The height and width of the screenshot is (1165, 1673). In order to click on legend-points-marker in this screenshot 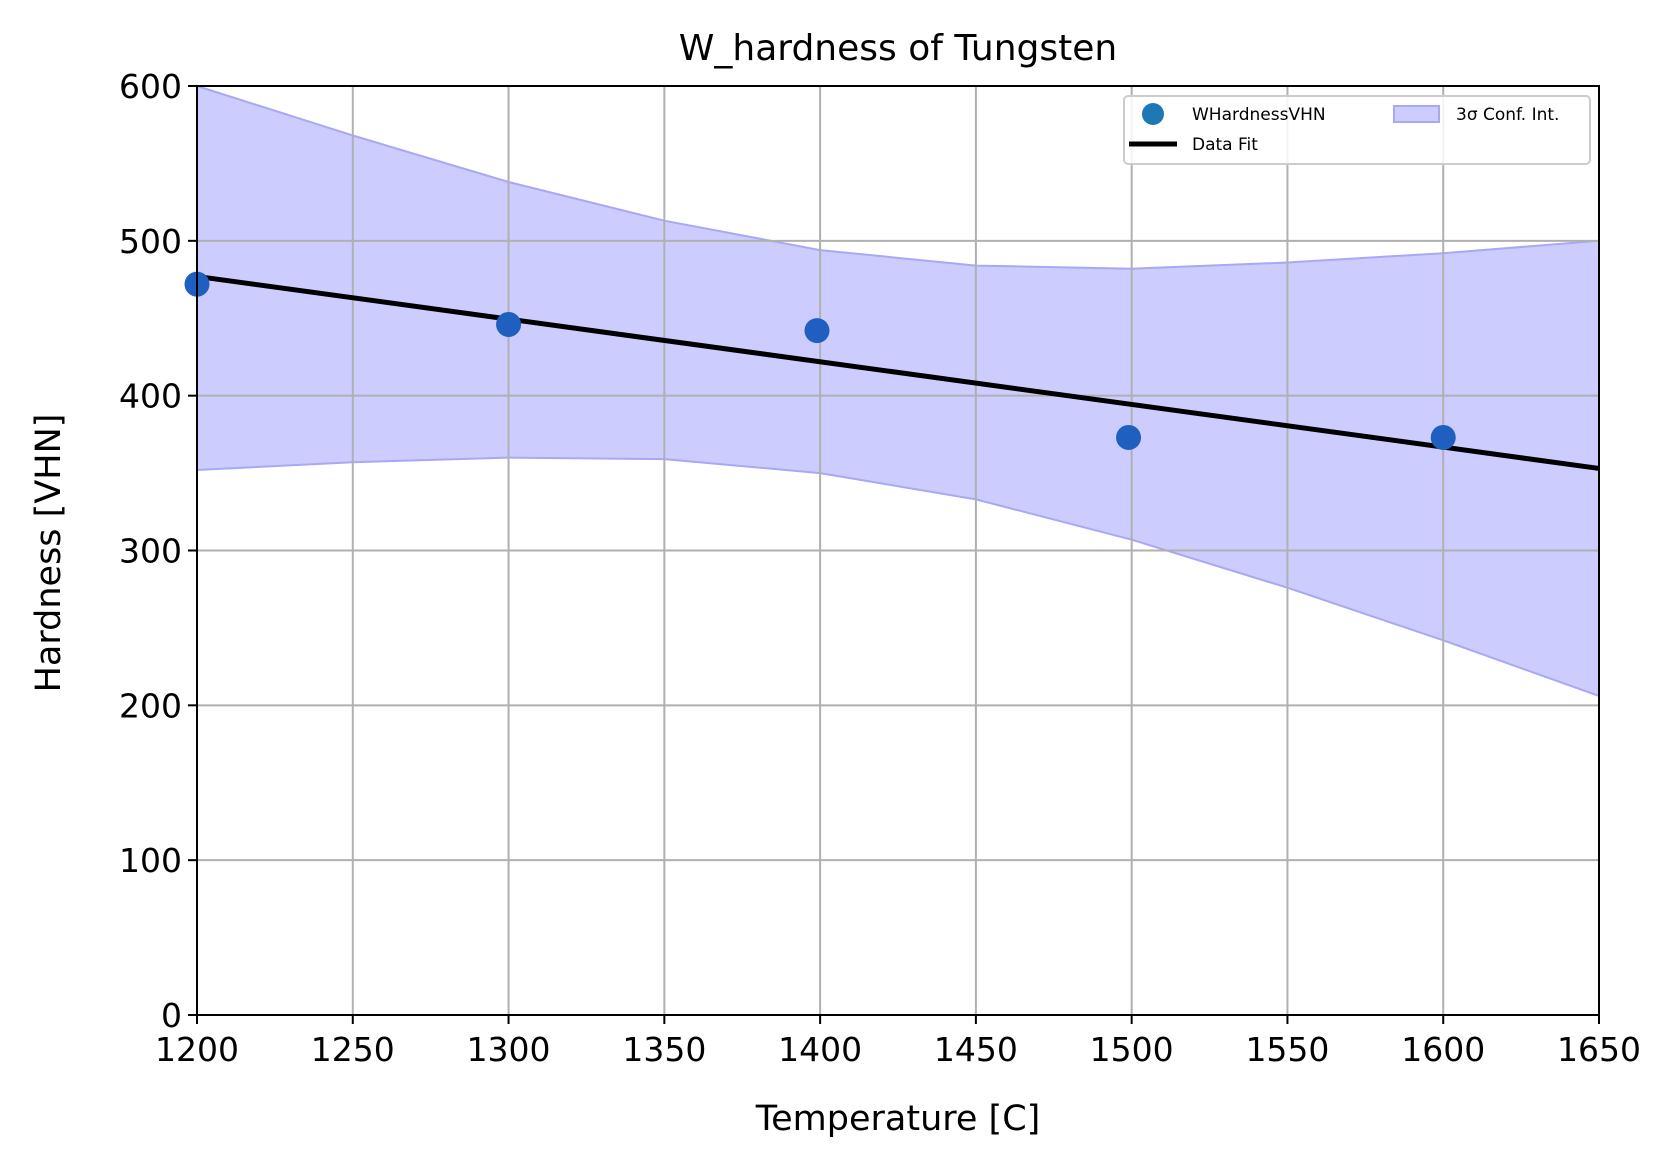, I will do `click(1153, 114)`.